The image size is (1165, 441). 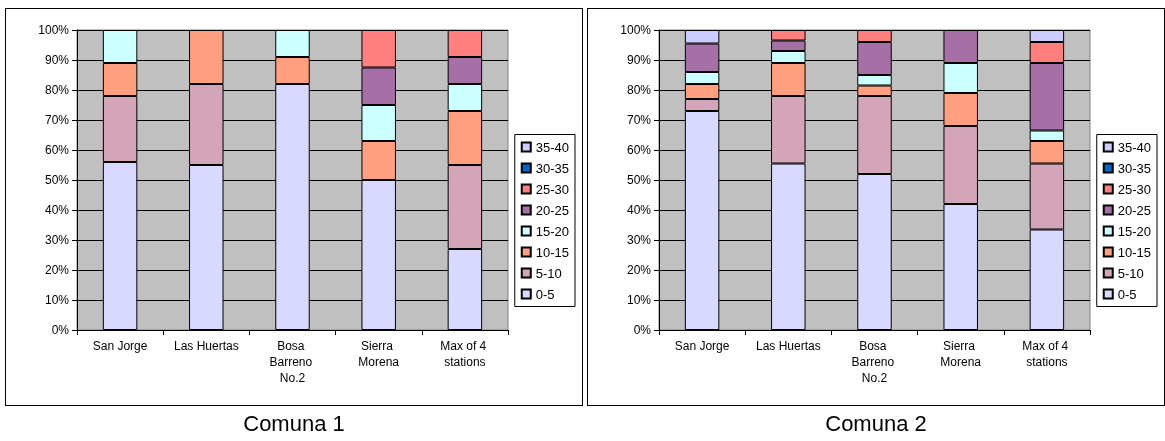 What do you see at coordinates (876, 423) in the screenshot?
I see `text: Comuna 2` at bounding box center [876, 423].